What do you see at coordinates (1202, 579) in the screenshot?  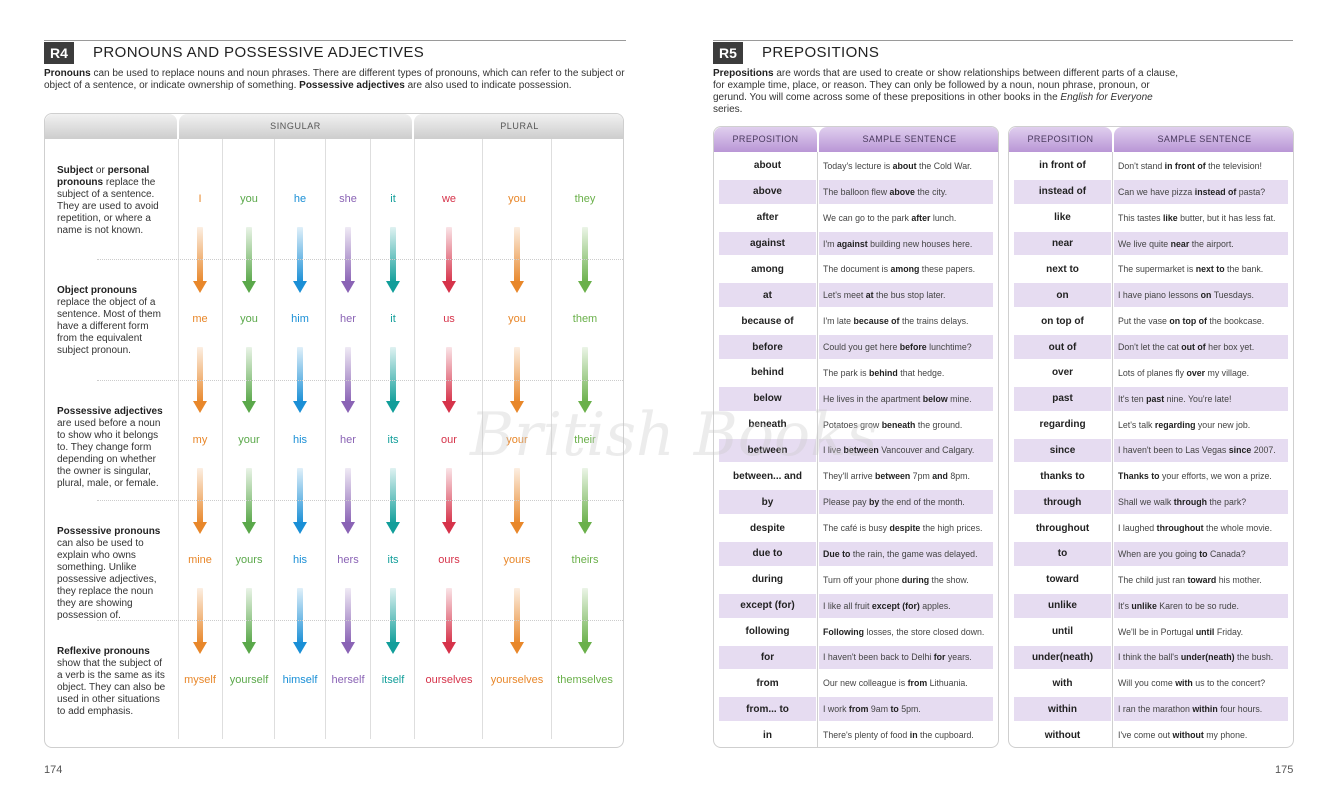 I see `highlighted-preposition: toward` at bounding box center [1202, 579].